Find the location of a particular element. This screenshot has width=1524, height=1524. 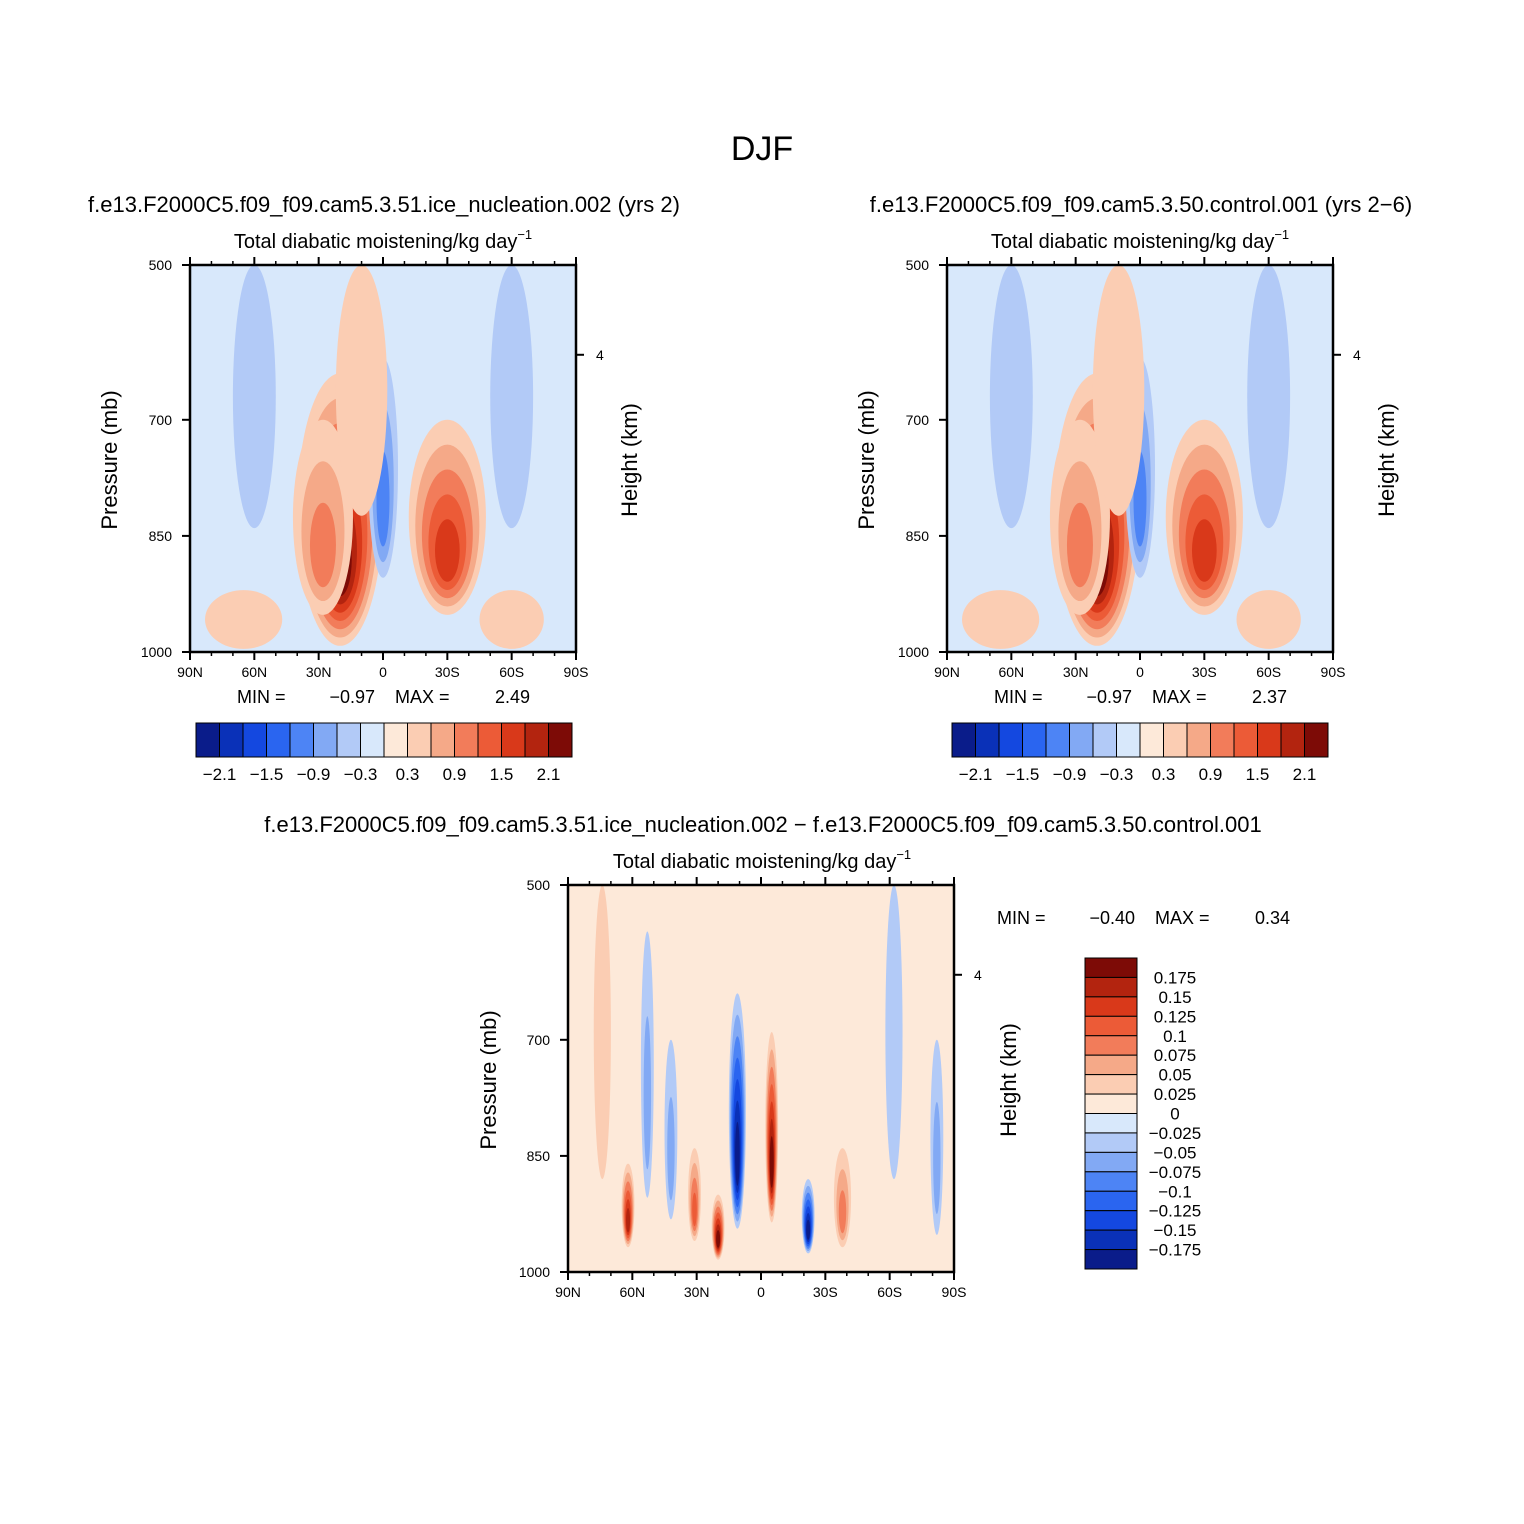

colorbar-label: −0.125 is located at coordinates (1175, 1211).